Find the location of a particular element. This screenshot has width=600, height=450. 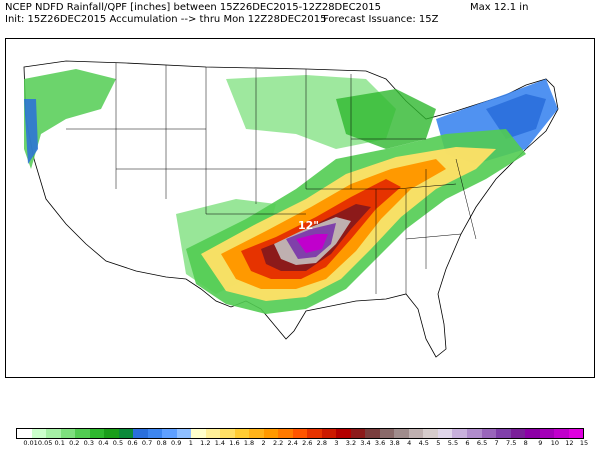

colorbar-tick-label: 7 is located at coordinates (496, 443).